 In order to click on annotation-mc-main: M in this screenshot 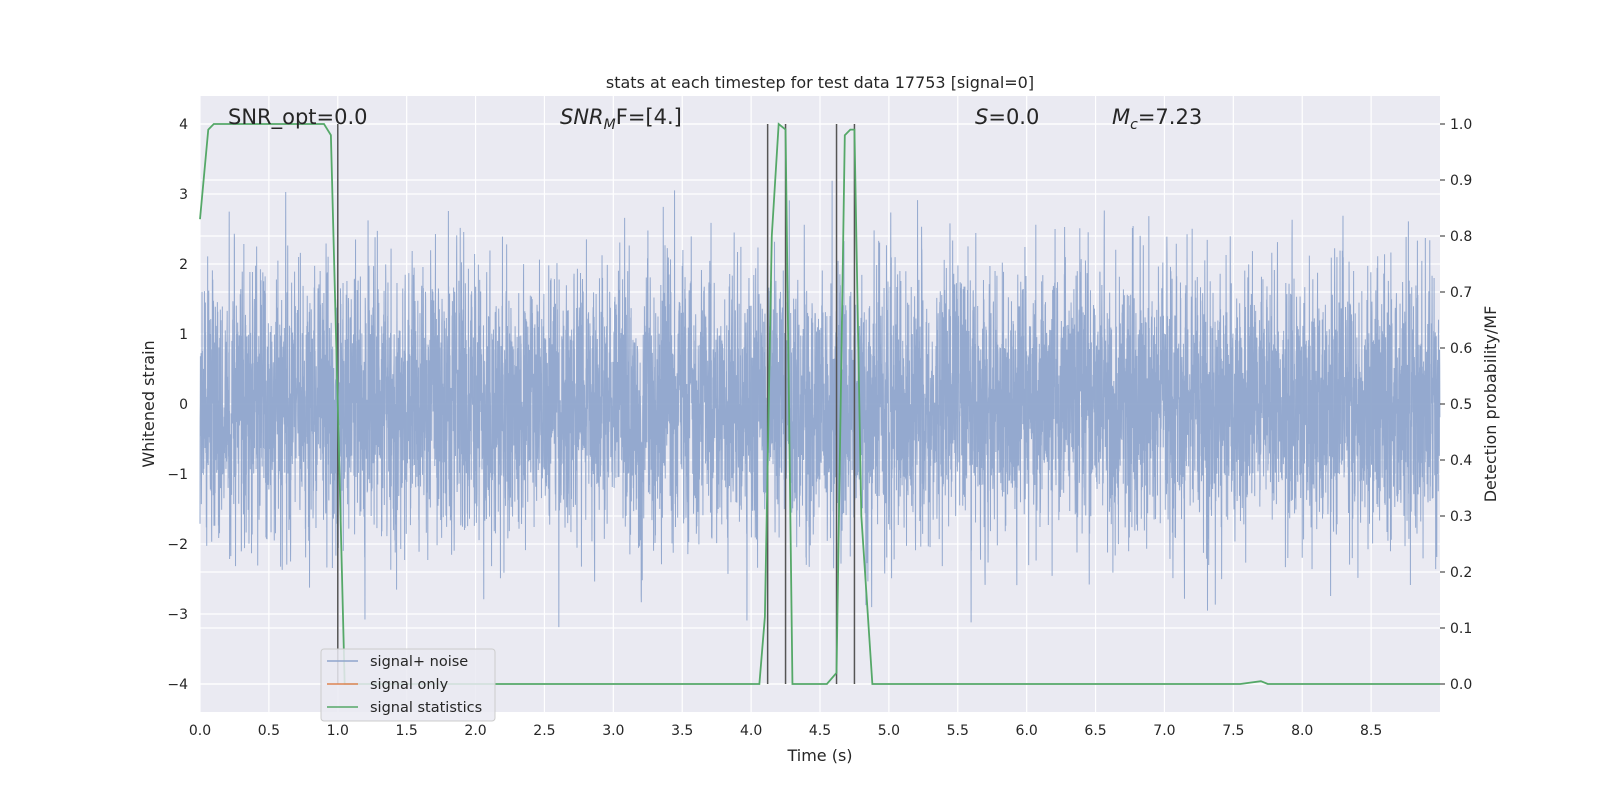, I will do `click(1121, 117)`.